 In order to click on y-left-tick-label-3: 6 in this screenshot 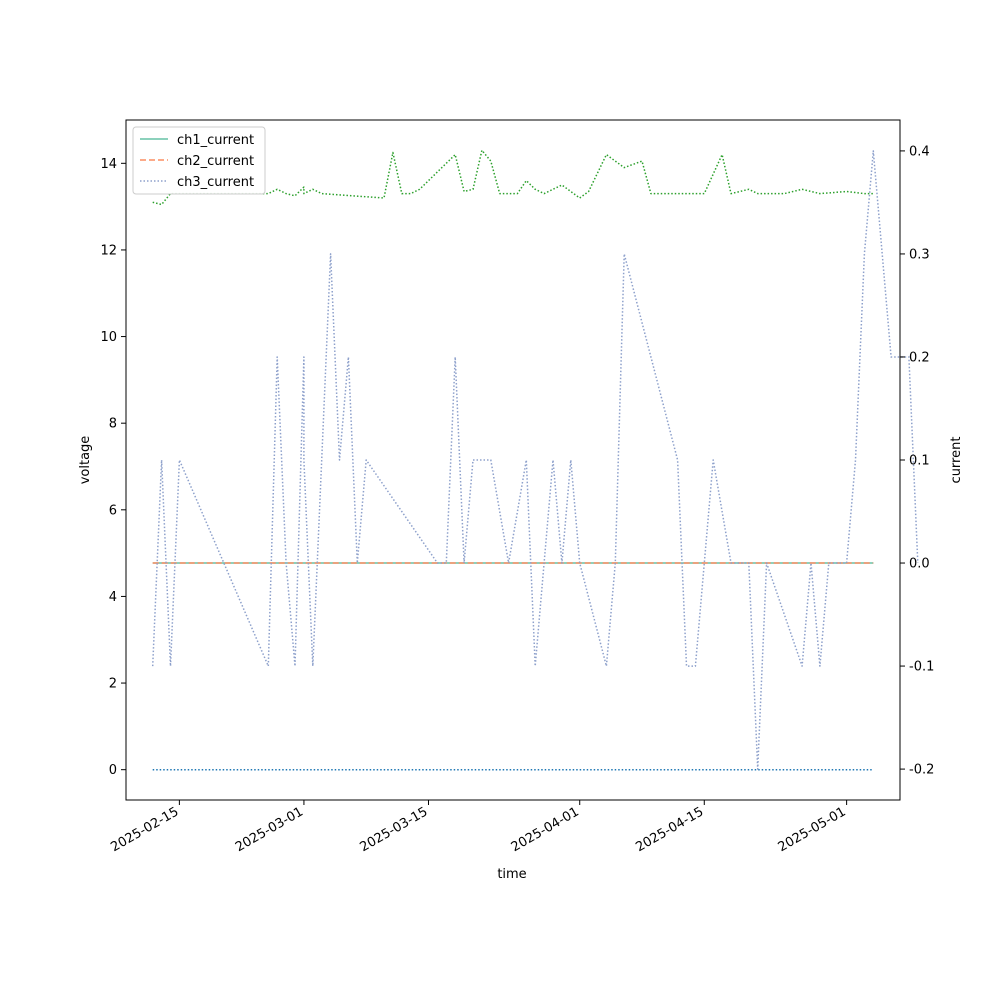, I will do `click(113, 510)`.